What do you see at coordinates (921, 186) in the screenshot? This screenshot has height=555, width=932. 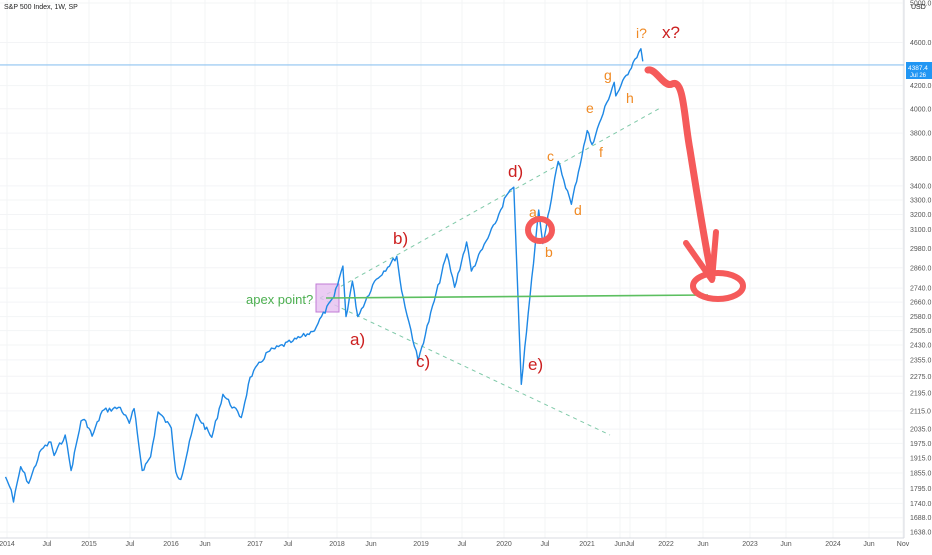 I see `y-tick-label: 3400.0` at bounding box center [921, 186].